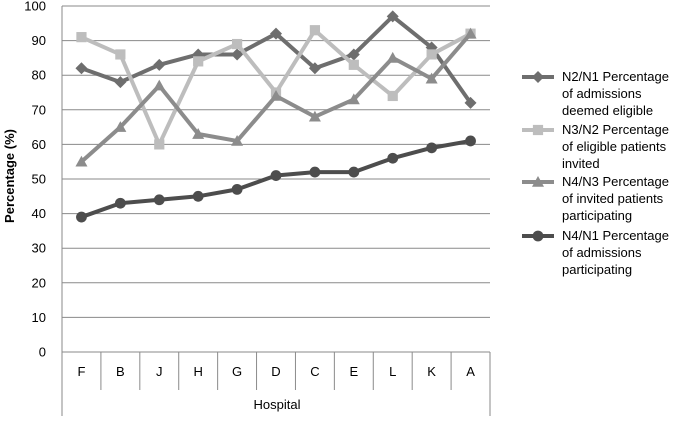 Image resolution: width=685 pixels, height=421 pixels. I want to click on y-tick-label: 80, so click(39, 75).